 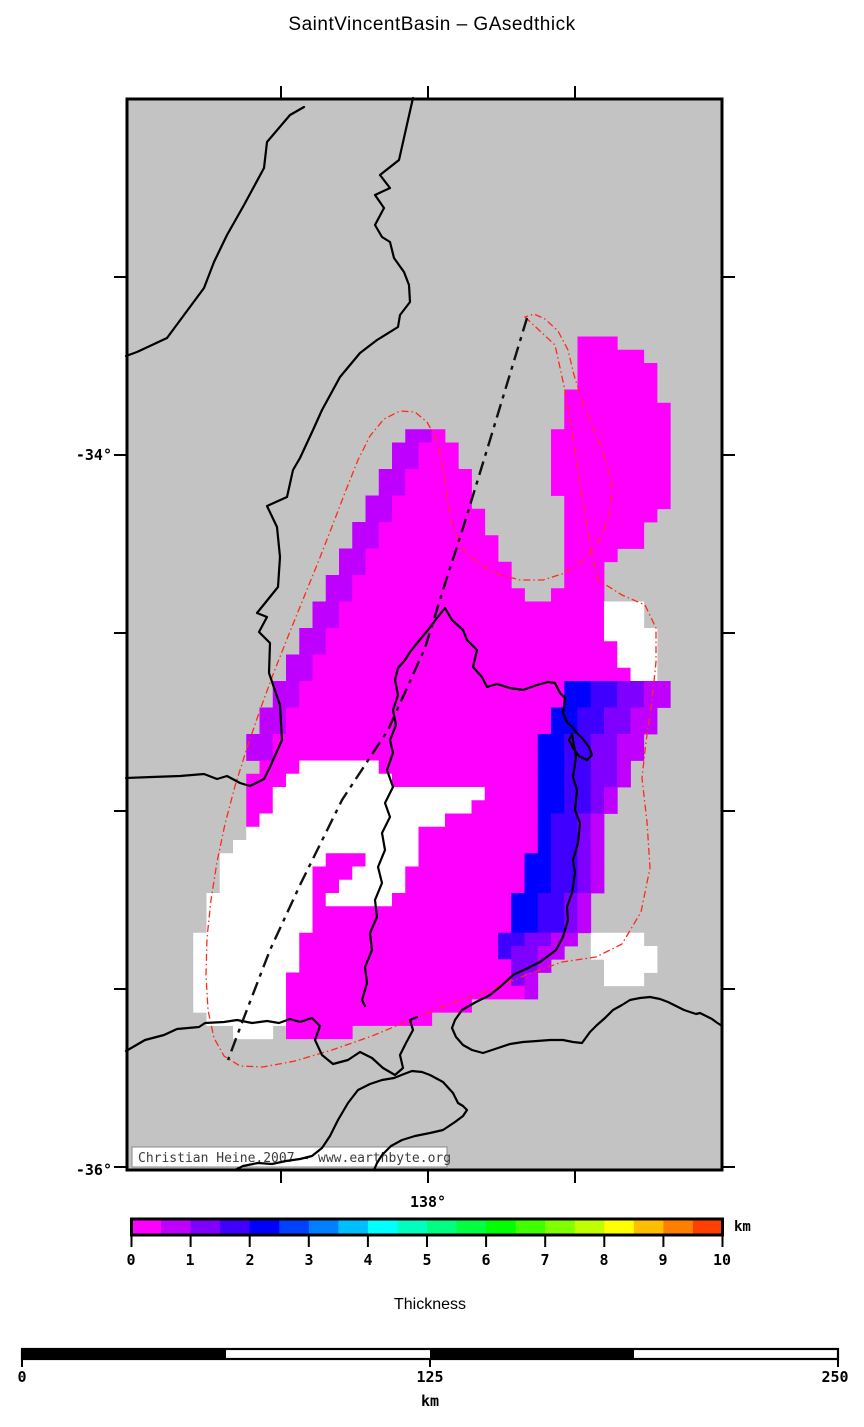 What do you see at coordinates (131, 1260) in the screenshot?
I see `colorbar-tick-label: 0` at bounding box center [131, 1260].